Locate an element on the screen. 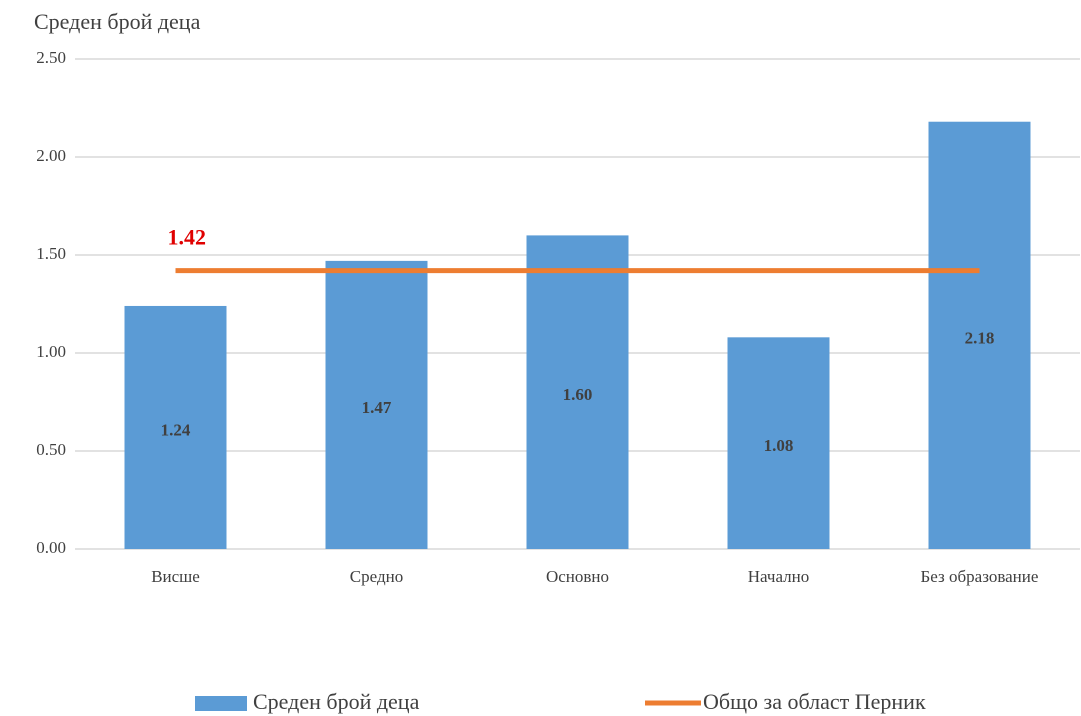 Image resolution: width=1081 pixels, height=716 pixels. legend-label: Среден брой деца is located at coordinates (336, 701).